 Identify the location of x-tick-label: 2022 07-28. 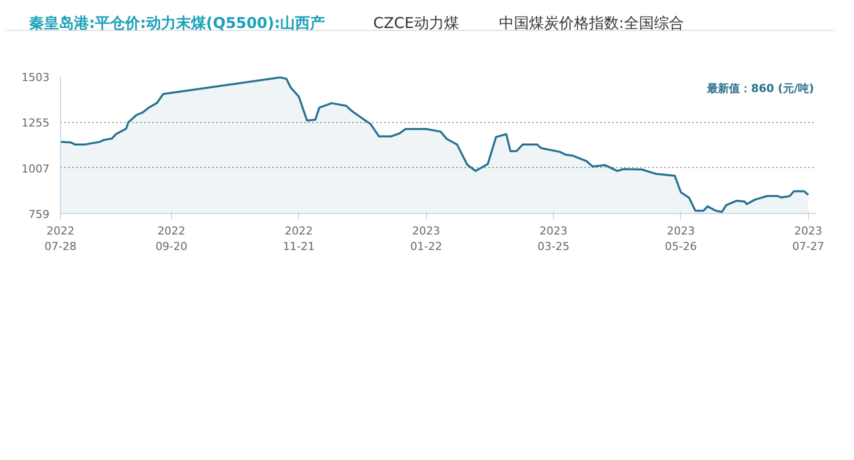
(60, 239).